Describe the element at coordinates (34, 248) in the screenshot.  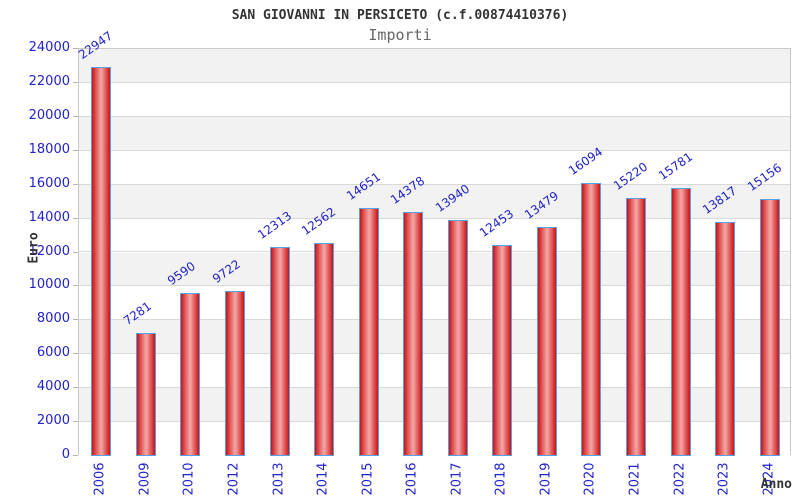
I see `y-axis-title: Euro` at that location.